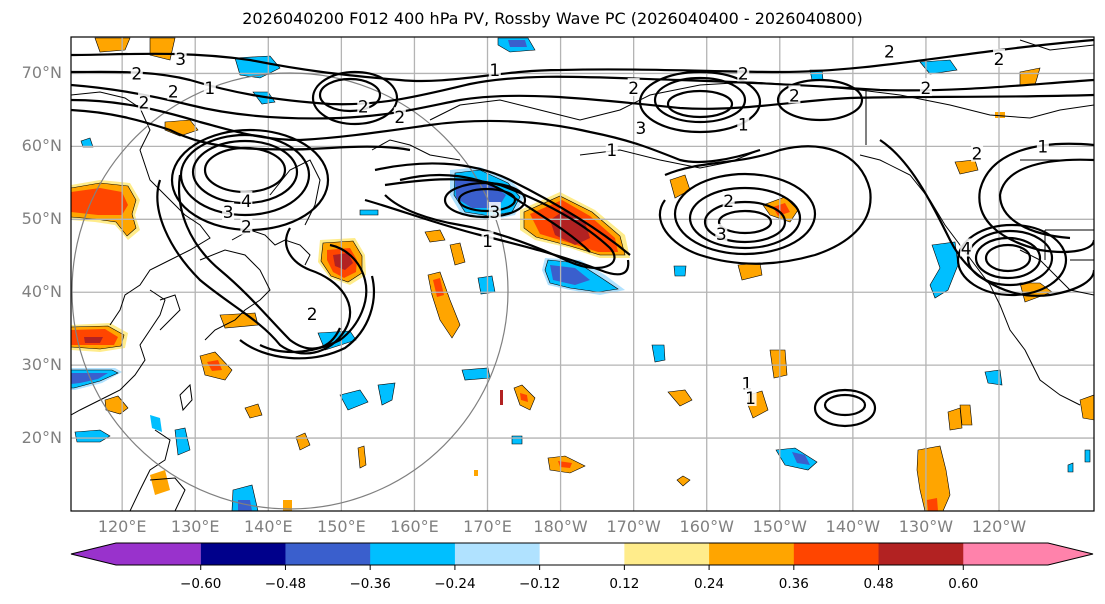 The height and width of the screenshot is (604, 1105). I want to click on longitude-tick-label: 130°E, so click(195, 526).